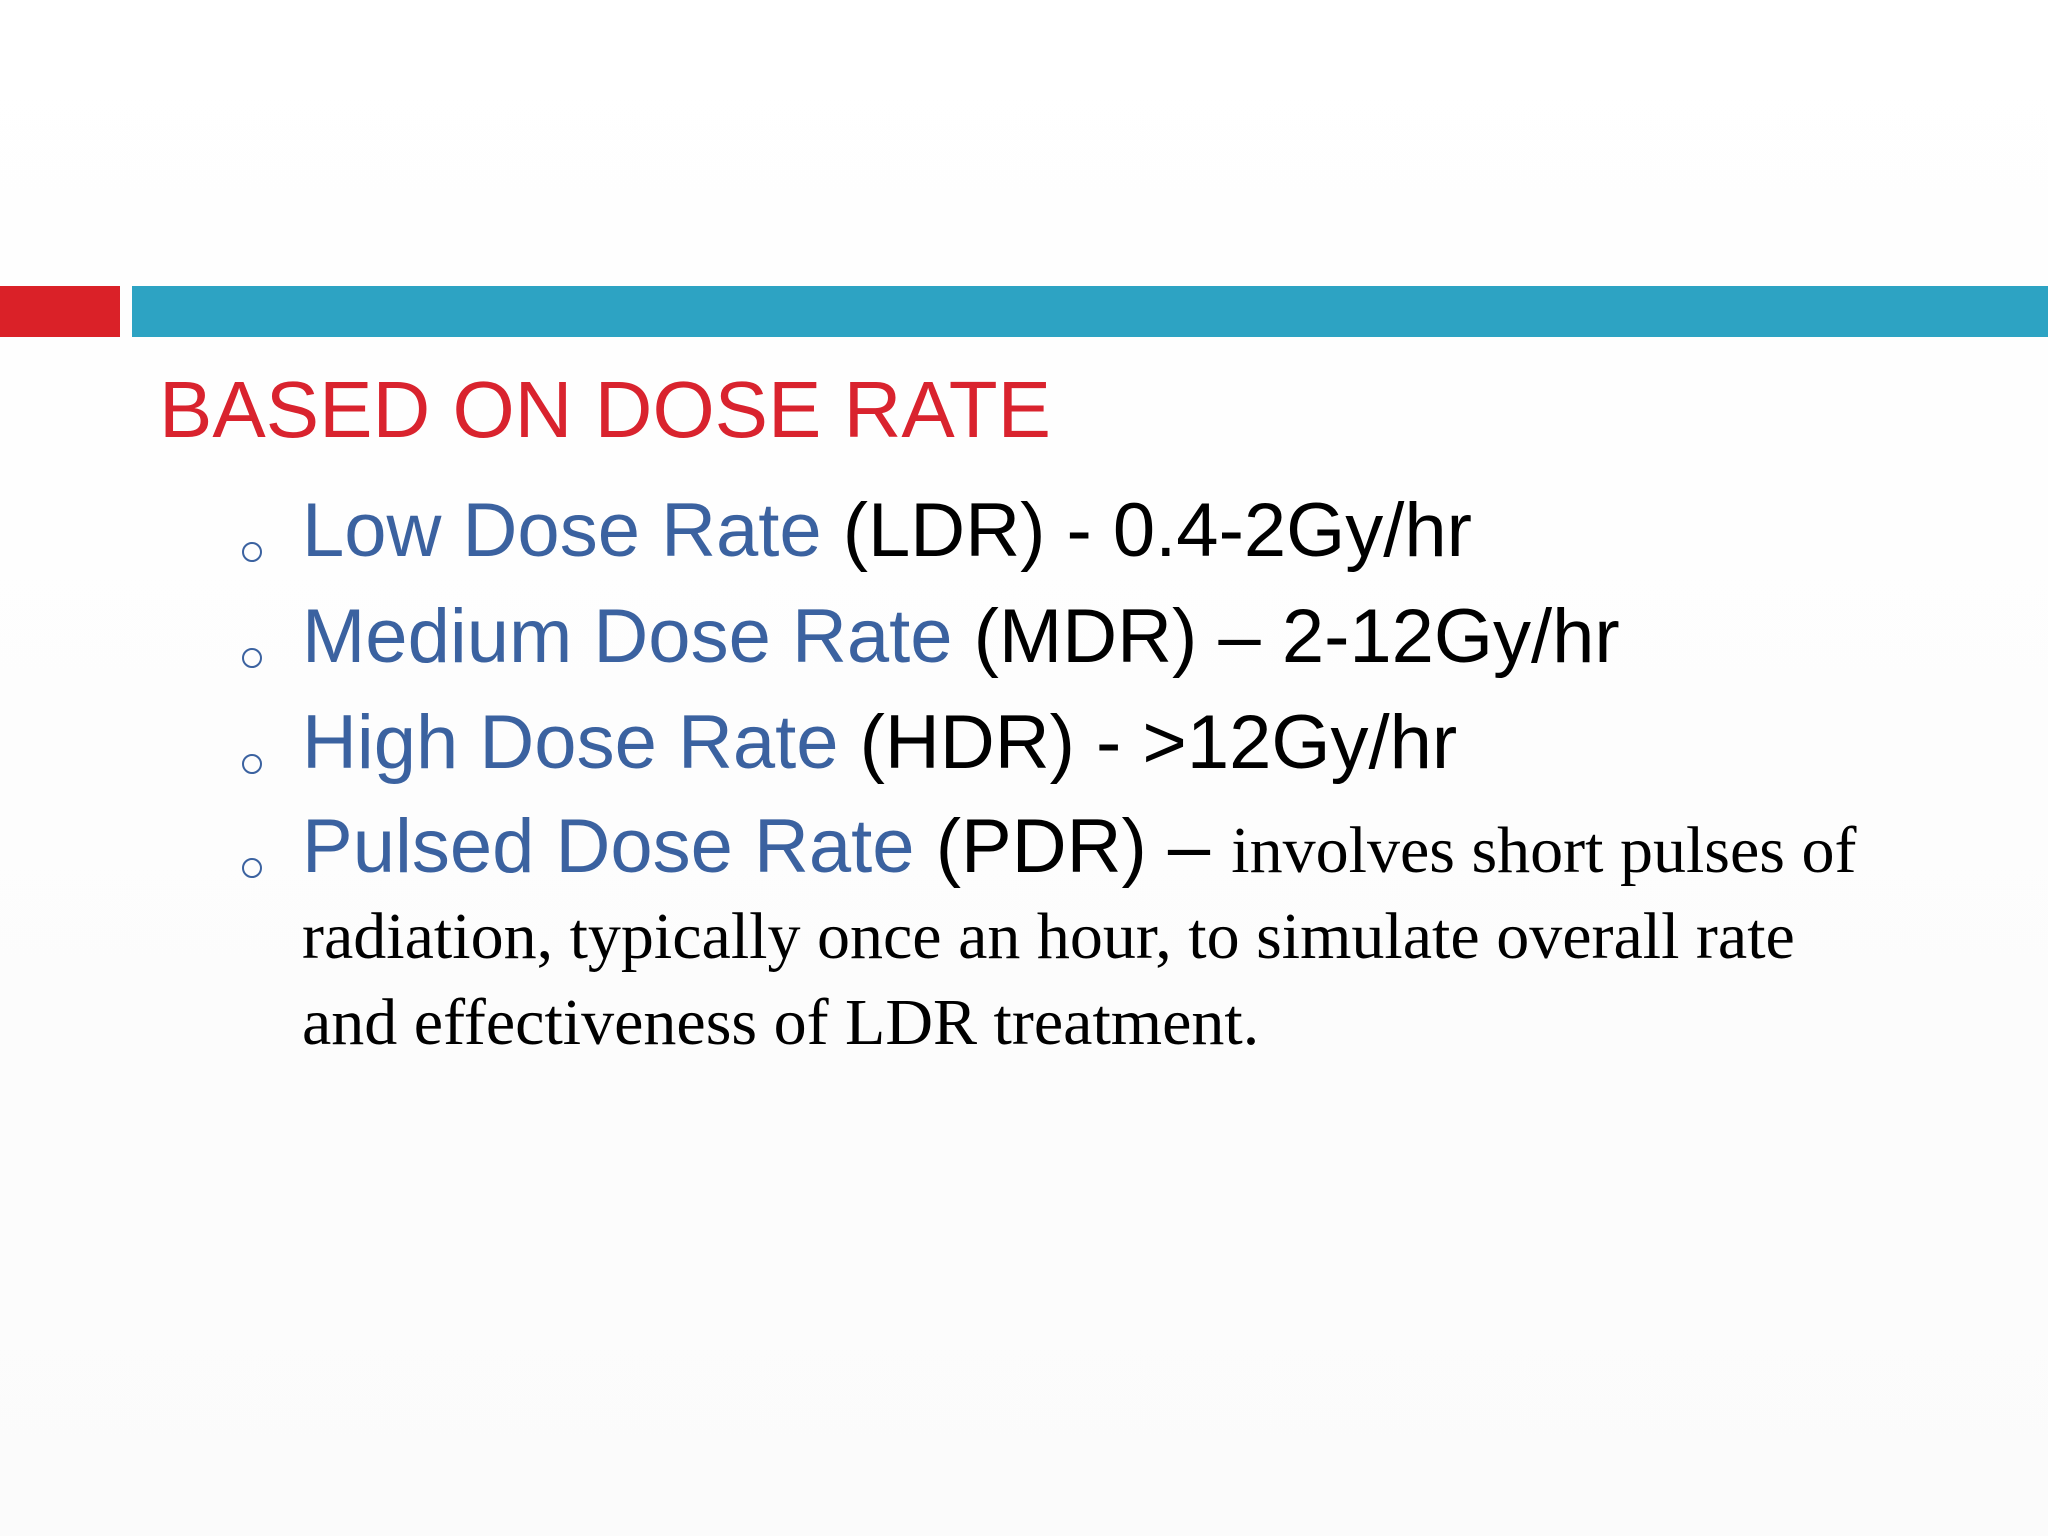  Describe the element at coordinates (1090, 311) in the screenshot. I see `blue-bar` at that location.